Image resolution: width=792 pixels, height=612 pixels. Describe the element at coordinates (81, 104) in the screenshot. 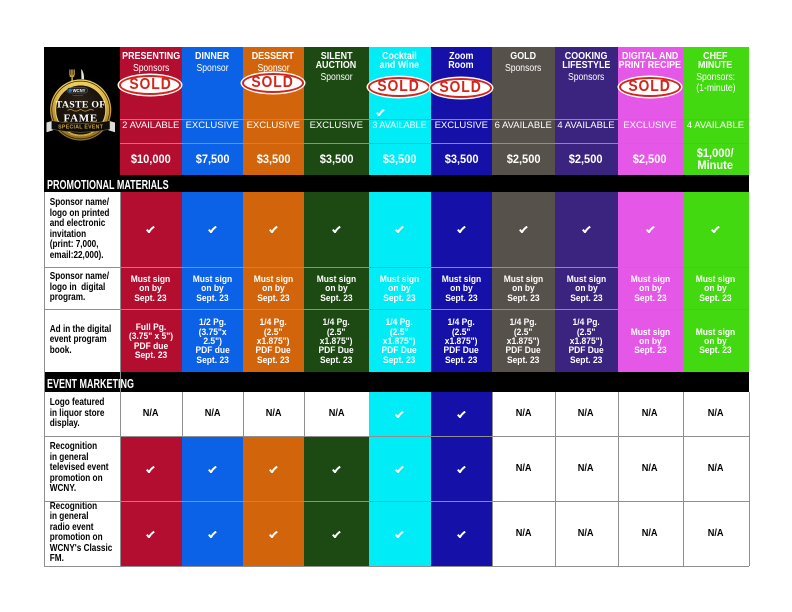

I see `svg-text: TASTE OF` at that location.